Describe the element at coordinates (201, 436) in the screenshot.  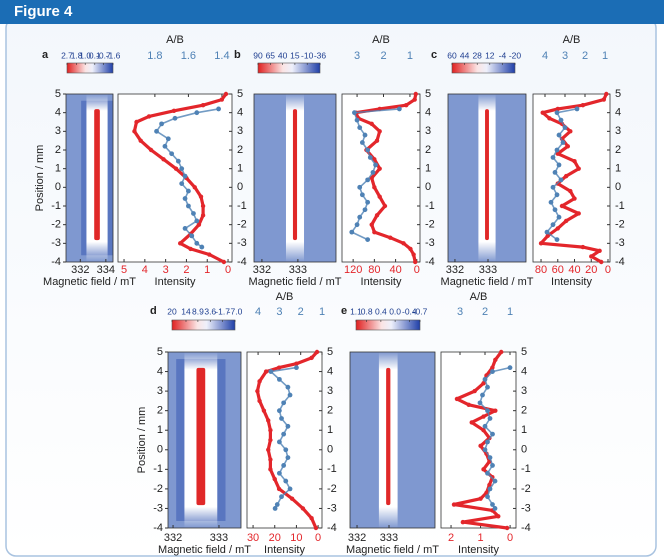
I see `heatmap-red-band` at that location.